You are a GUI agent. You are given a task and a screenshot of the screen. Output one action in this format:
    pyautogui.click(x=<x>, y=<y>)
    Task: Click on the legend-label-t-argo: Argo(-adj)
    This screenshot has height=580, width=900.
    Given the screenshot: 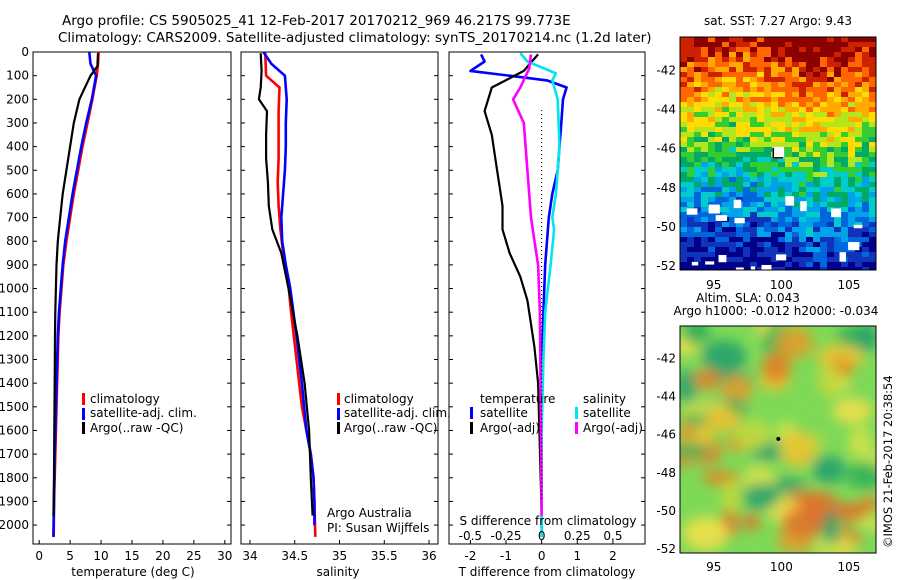 What is the action you would take?
    pyautogui.click(x=510, y=428)
    